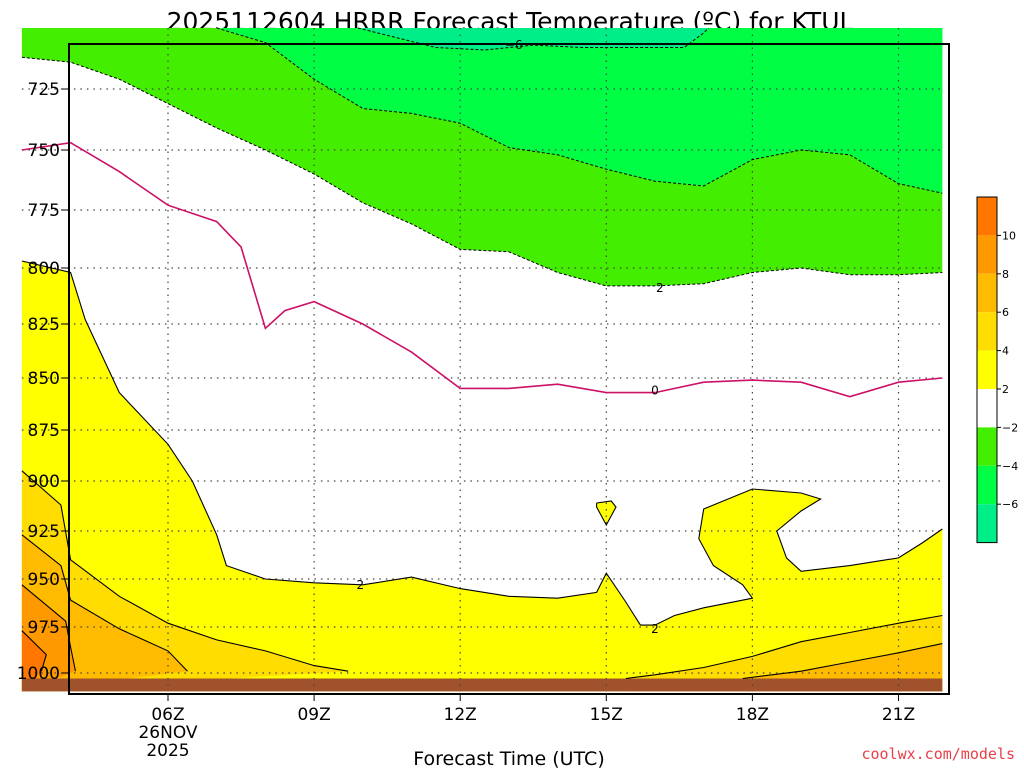 The image size is (1024, 768). I want to click on y-tick-label-800: 800, so click(44, 269).